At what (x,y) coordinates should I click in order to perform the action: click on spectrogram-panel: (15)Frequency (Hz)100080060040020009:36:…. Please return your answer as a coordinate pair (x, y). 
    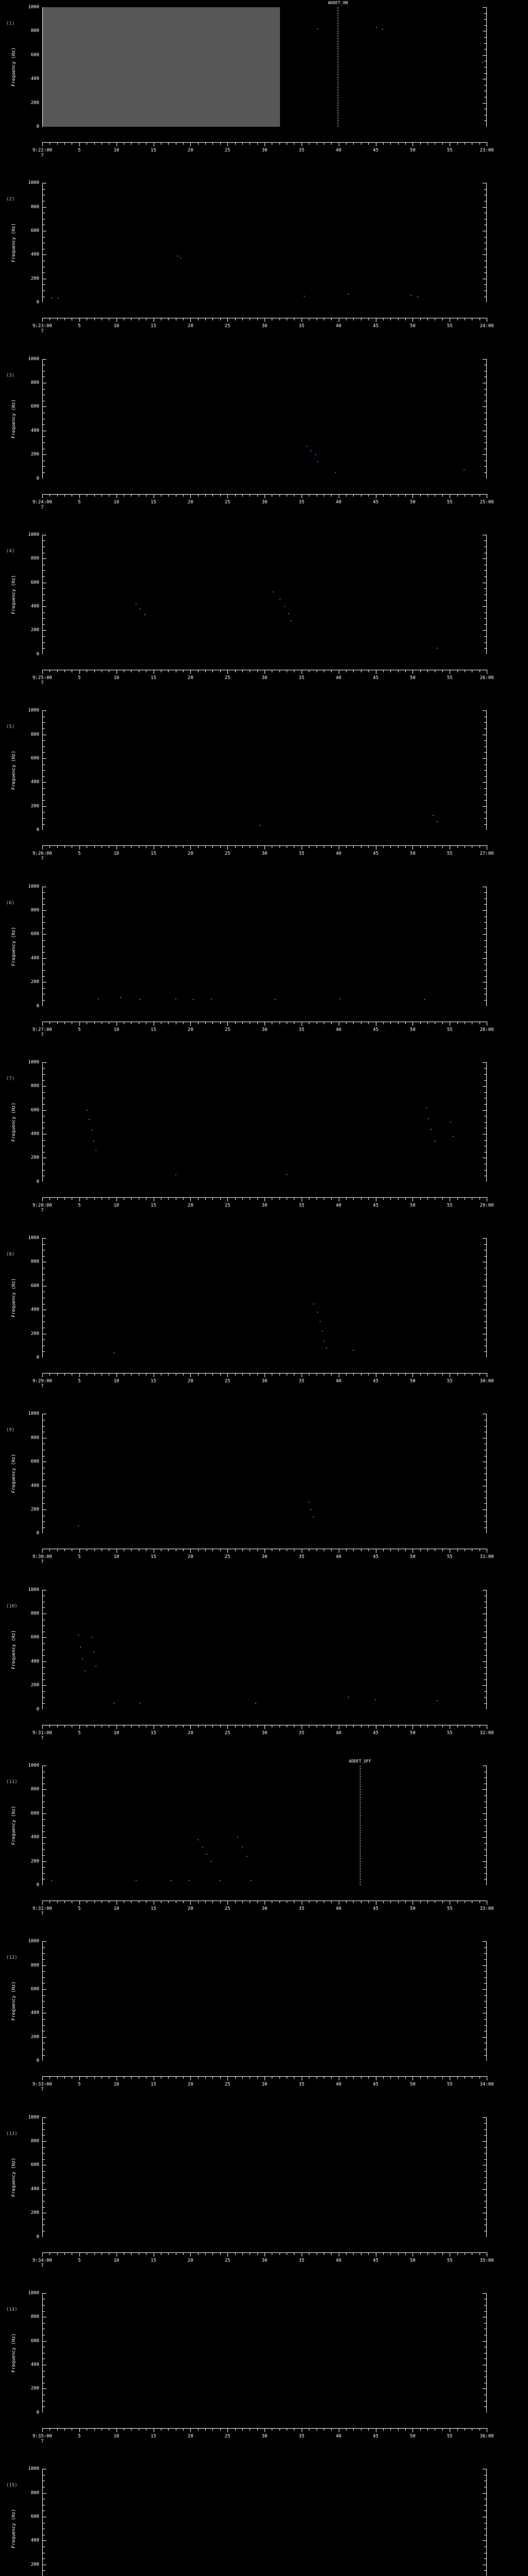
    Looking at the image, I should click on (264, 2519).